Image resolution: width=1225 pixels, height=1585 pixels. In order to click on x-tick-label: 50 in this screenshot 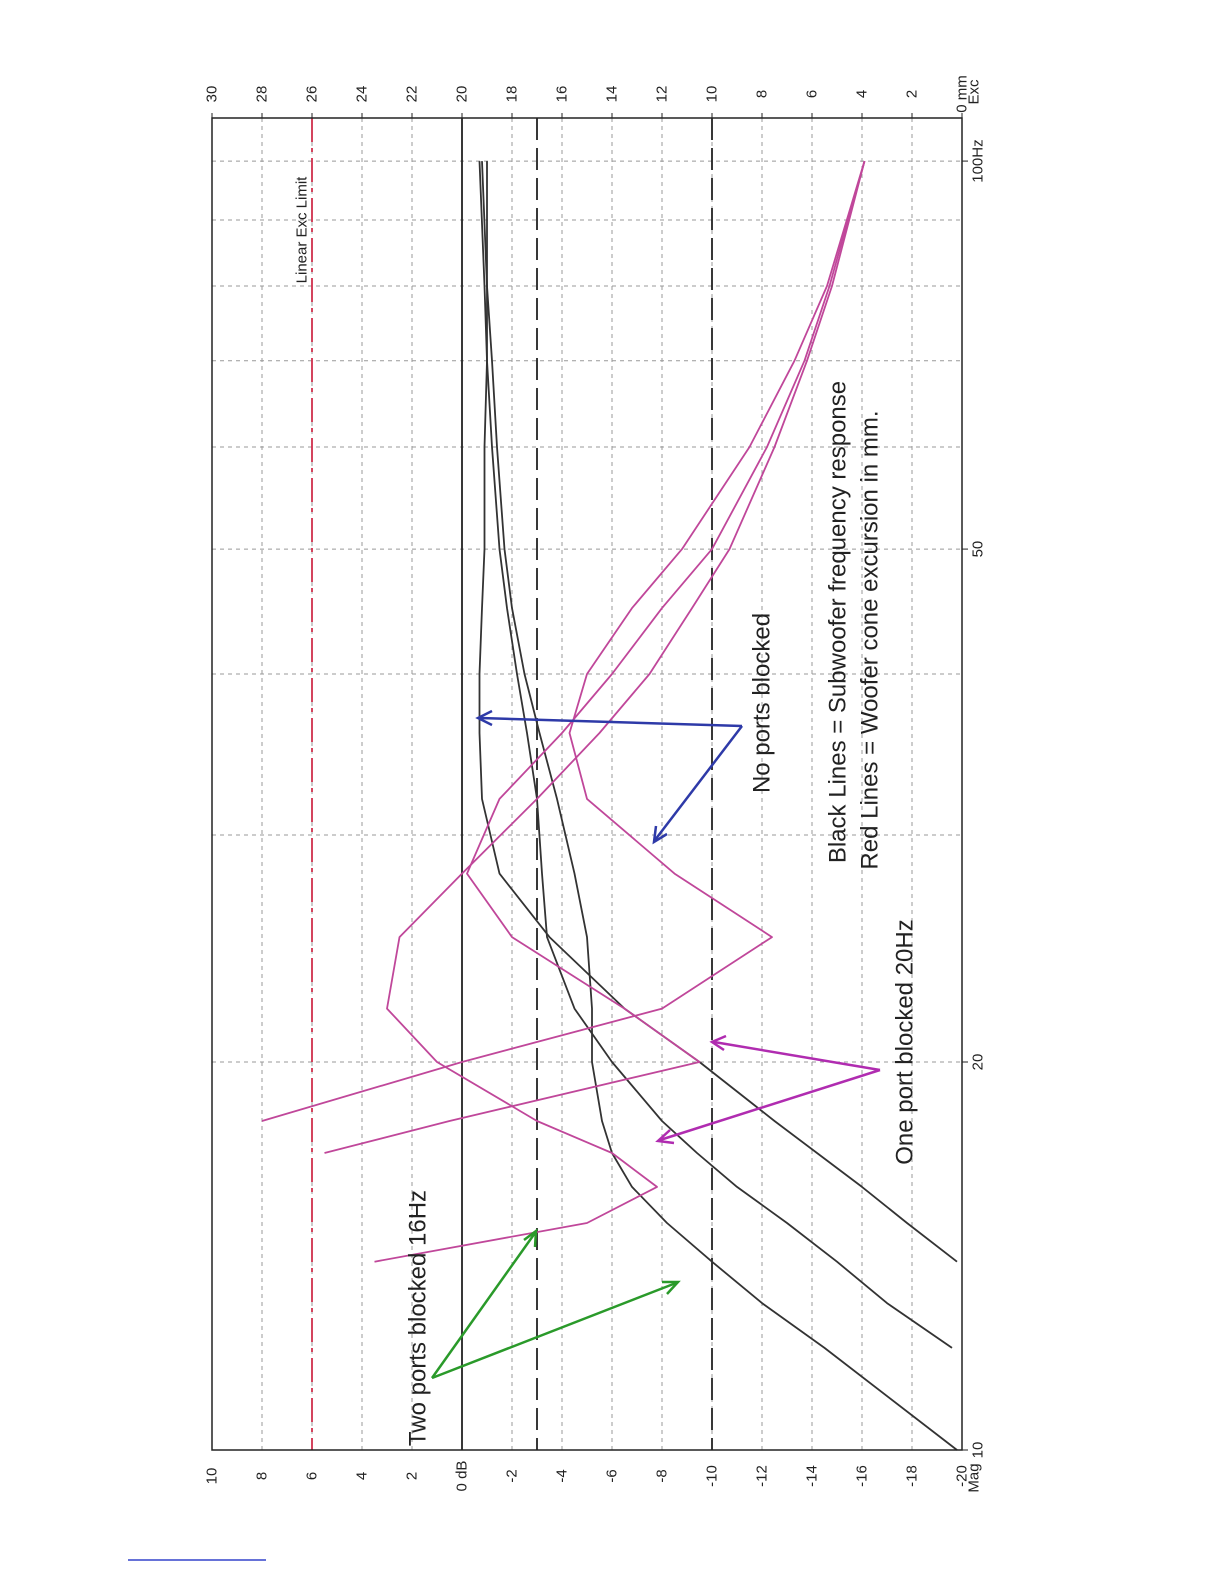, I will do `click(978, 549)`.